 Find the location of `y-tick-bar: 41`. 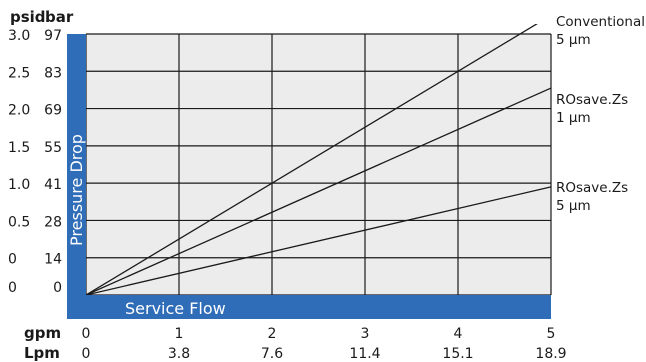

y-tick-bar: 41 is located at coordinates (53, 185).